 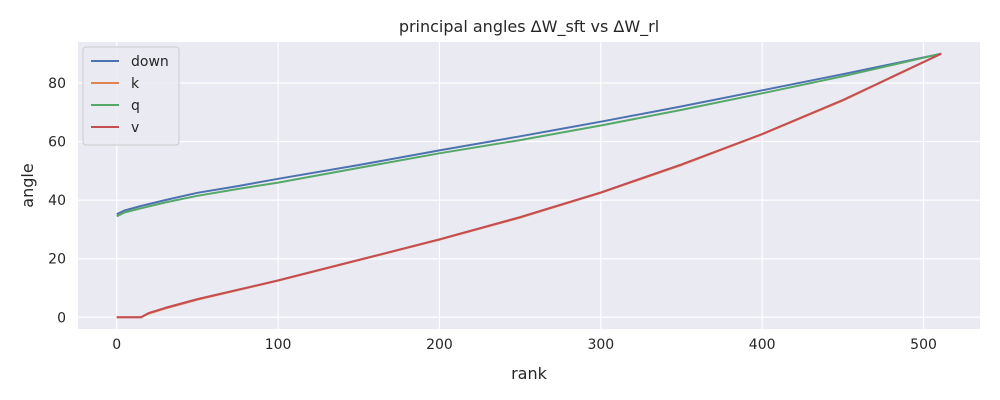 What do you see at coordinates (150, 62) in the screenshot?
I see `legend-label-down: down` at bounding box center [150, 62].